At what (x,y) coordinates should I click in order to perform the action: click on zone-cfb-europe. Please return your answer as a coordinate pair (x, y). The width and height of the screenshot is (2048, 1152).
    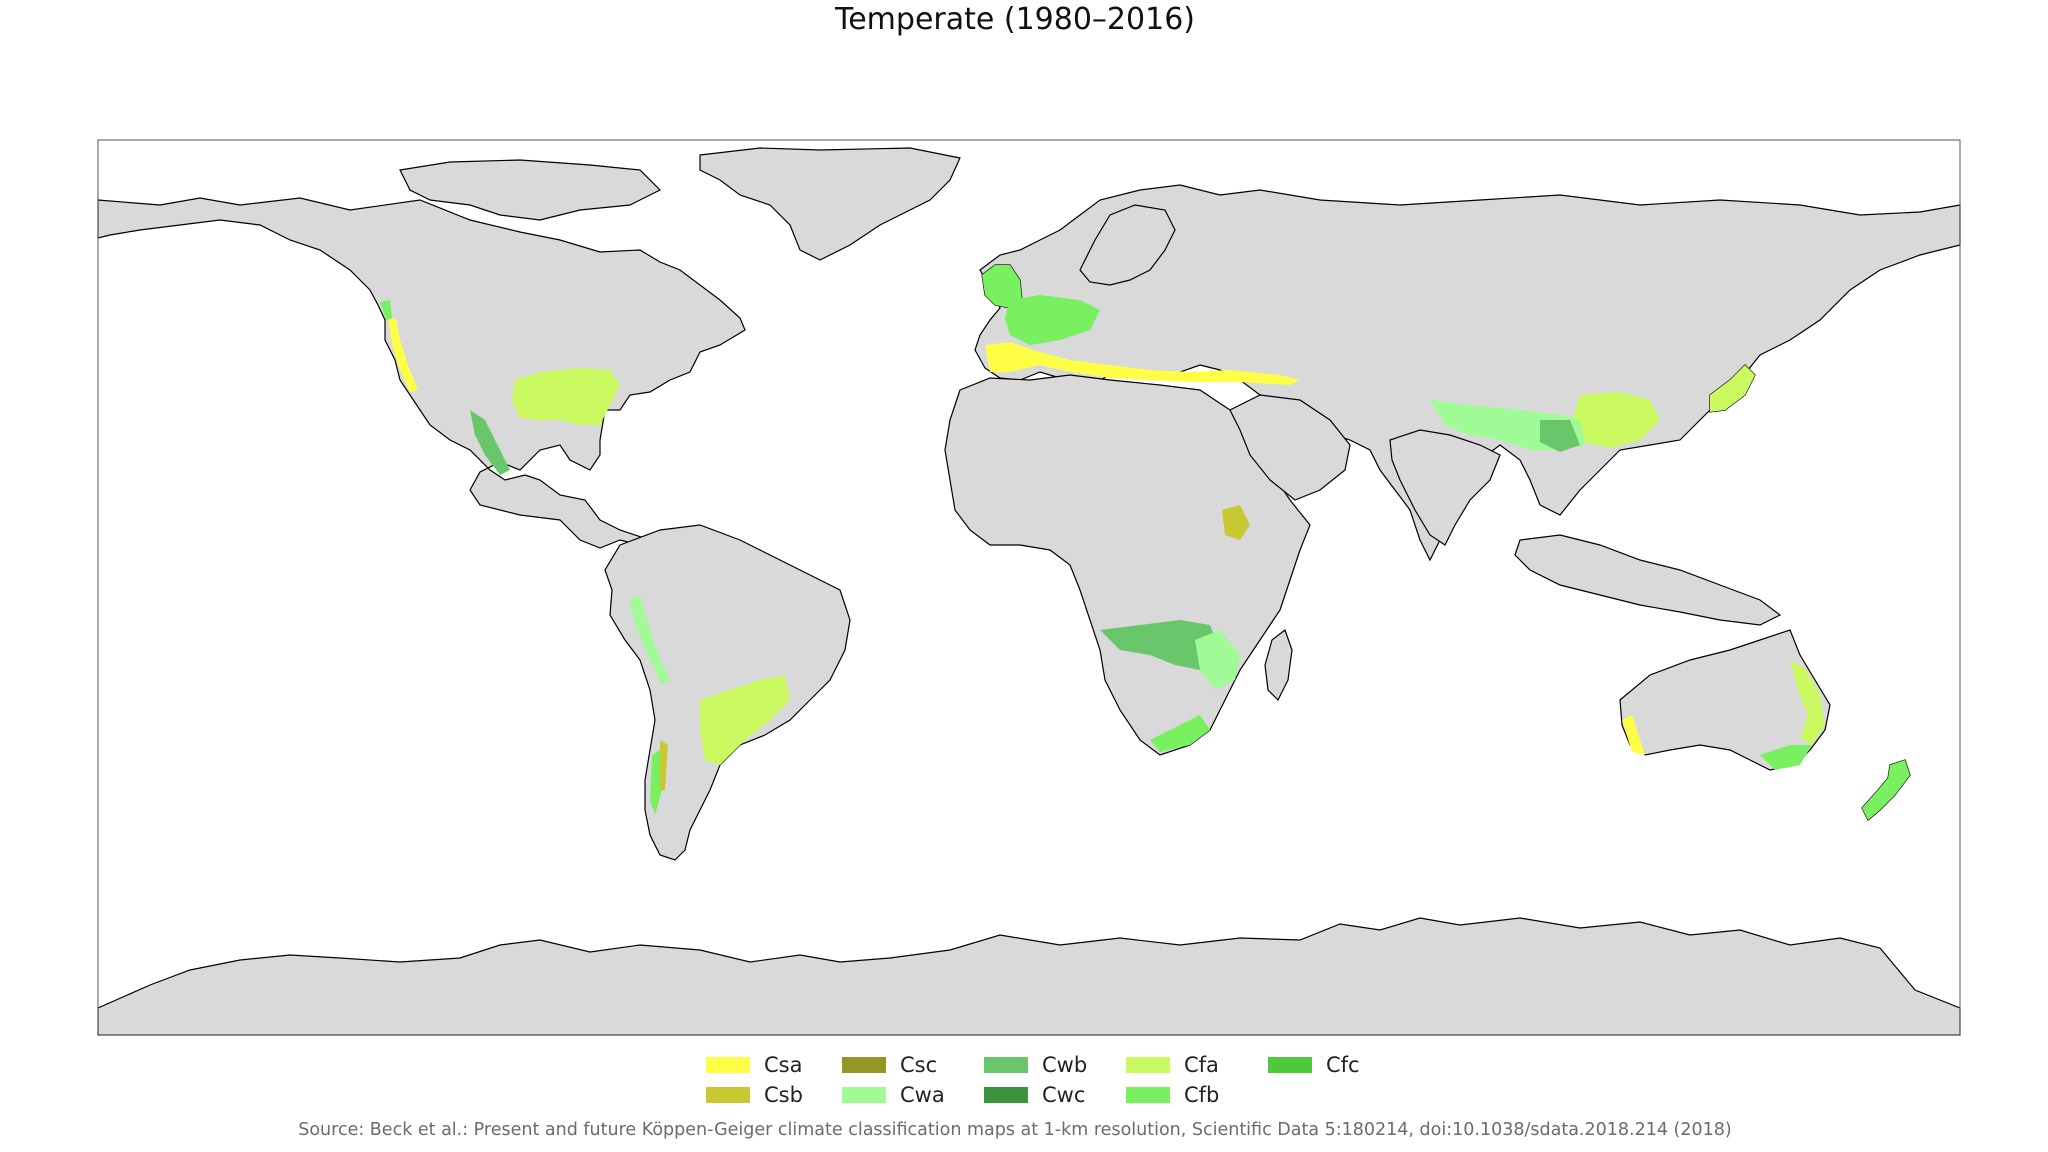
    Looking at the image, I should click on (1052, 320).